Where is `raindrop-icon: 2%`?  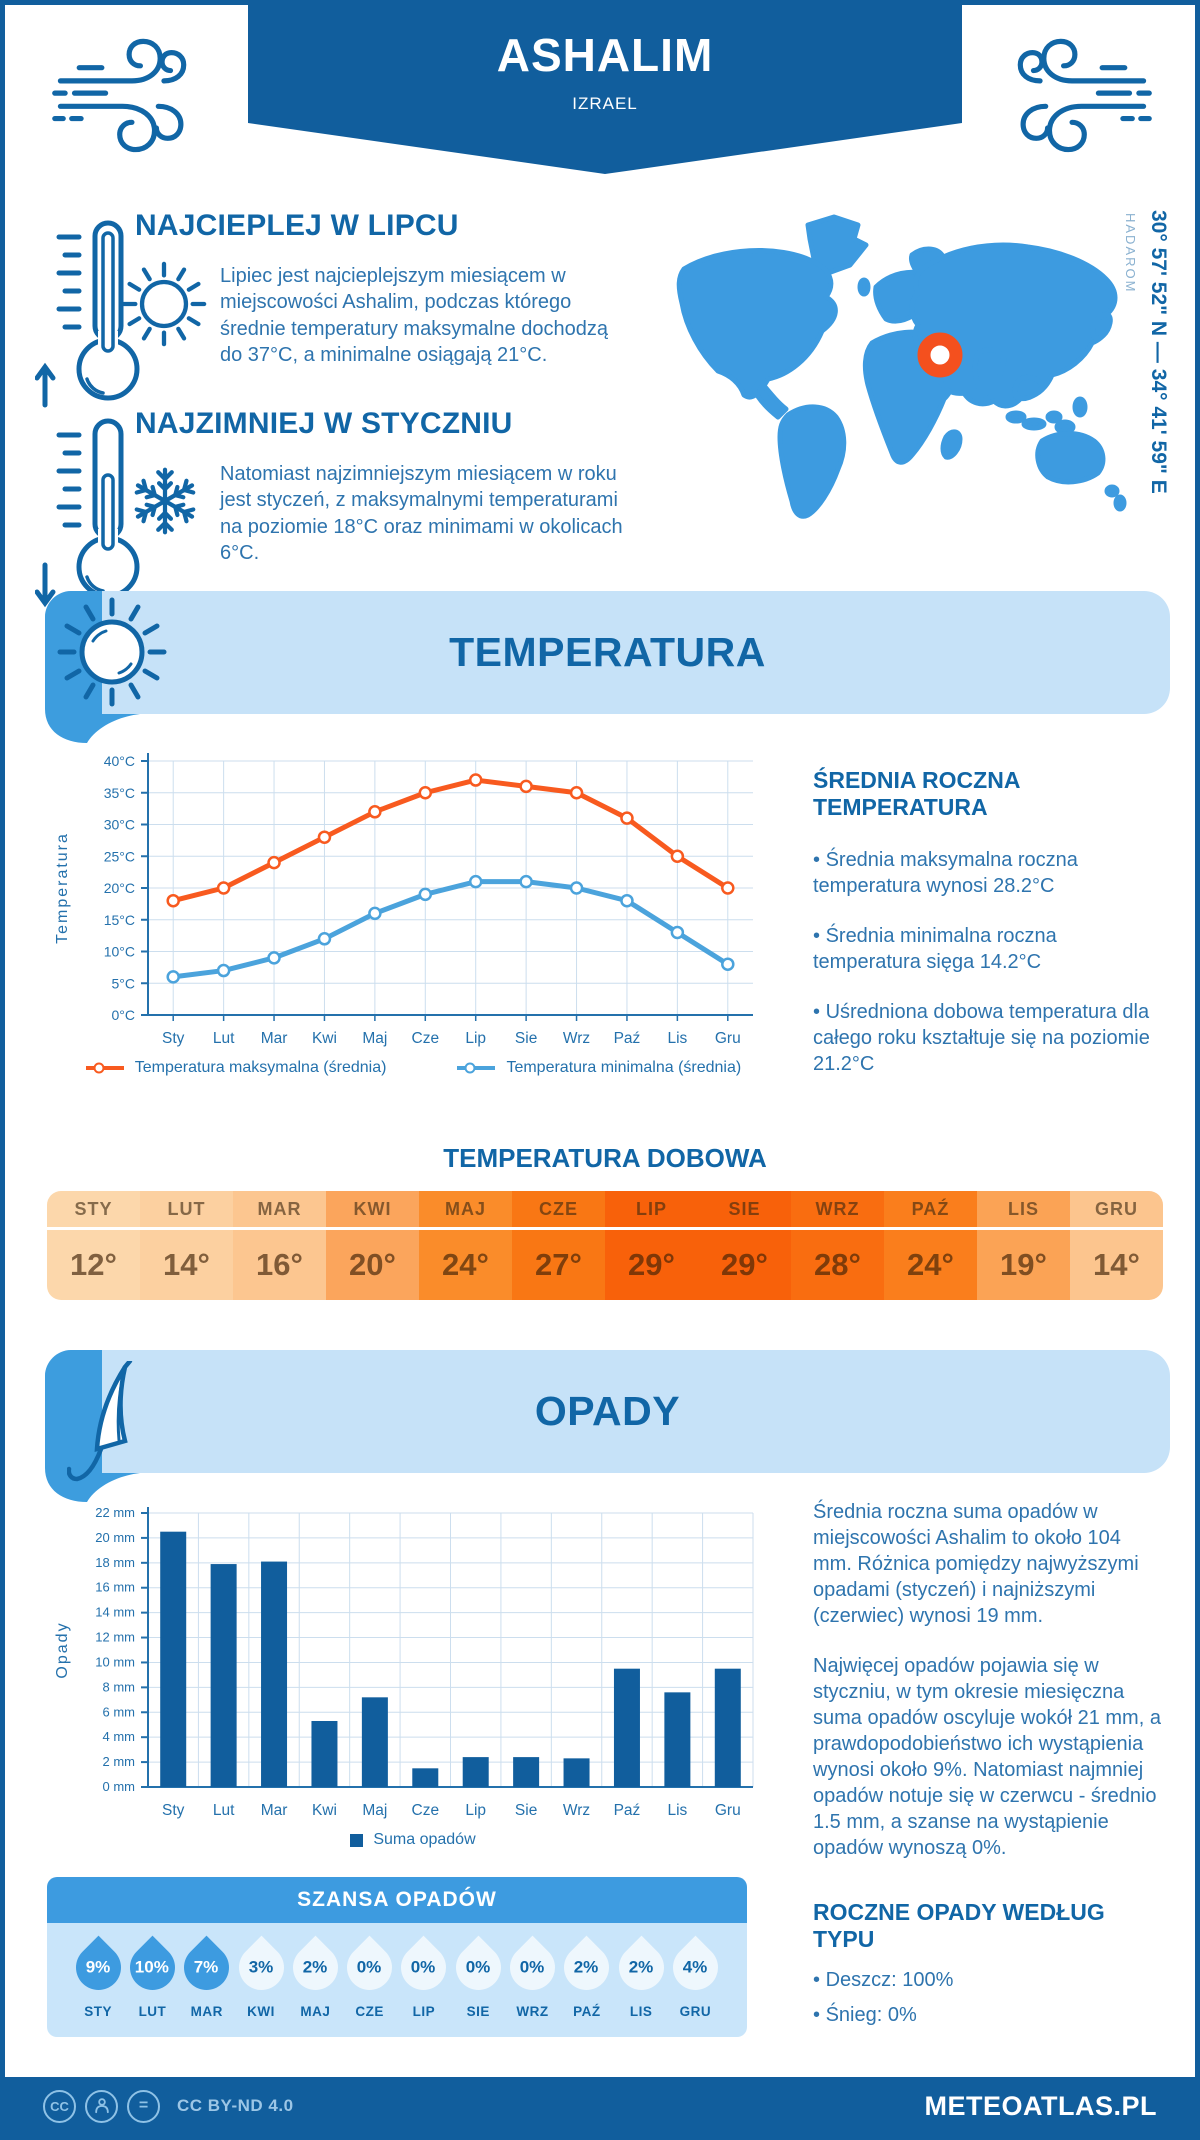 raindrop-icon: 2% is located at coordinates (586, 1967).